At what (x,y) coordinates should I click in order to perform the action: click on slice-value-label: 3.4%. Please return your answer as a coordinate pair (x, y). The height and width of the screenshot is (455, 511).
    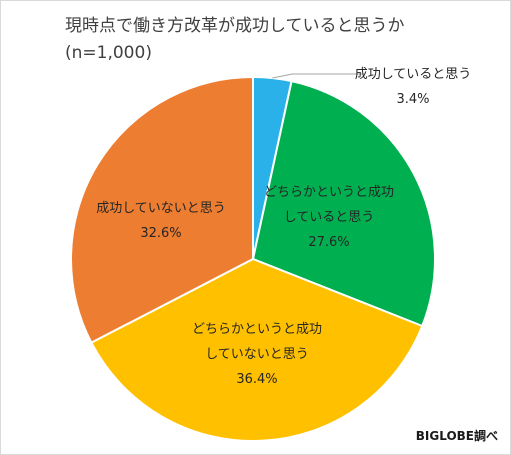
    Looking at the image, I should click on (412, 99).